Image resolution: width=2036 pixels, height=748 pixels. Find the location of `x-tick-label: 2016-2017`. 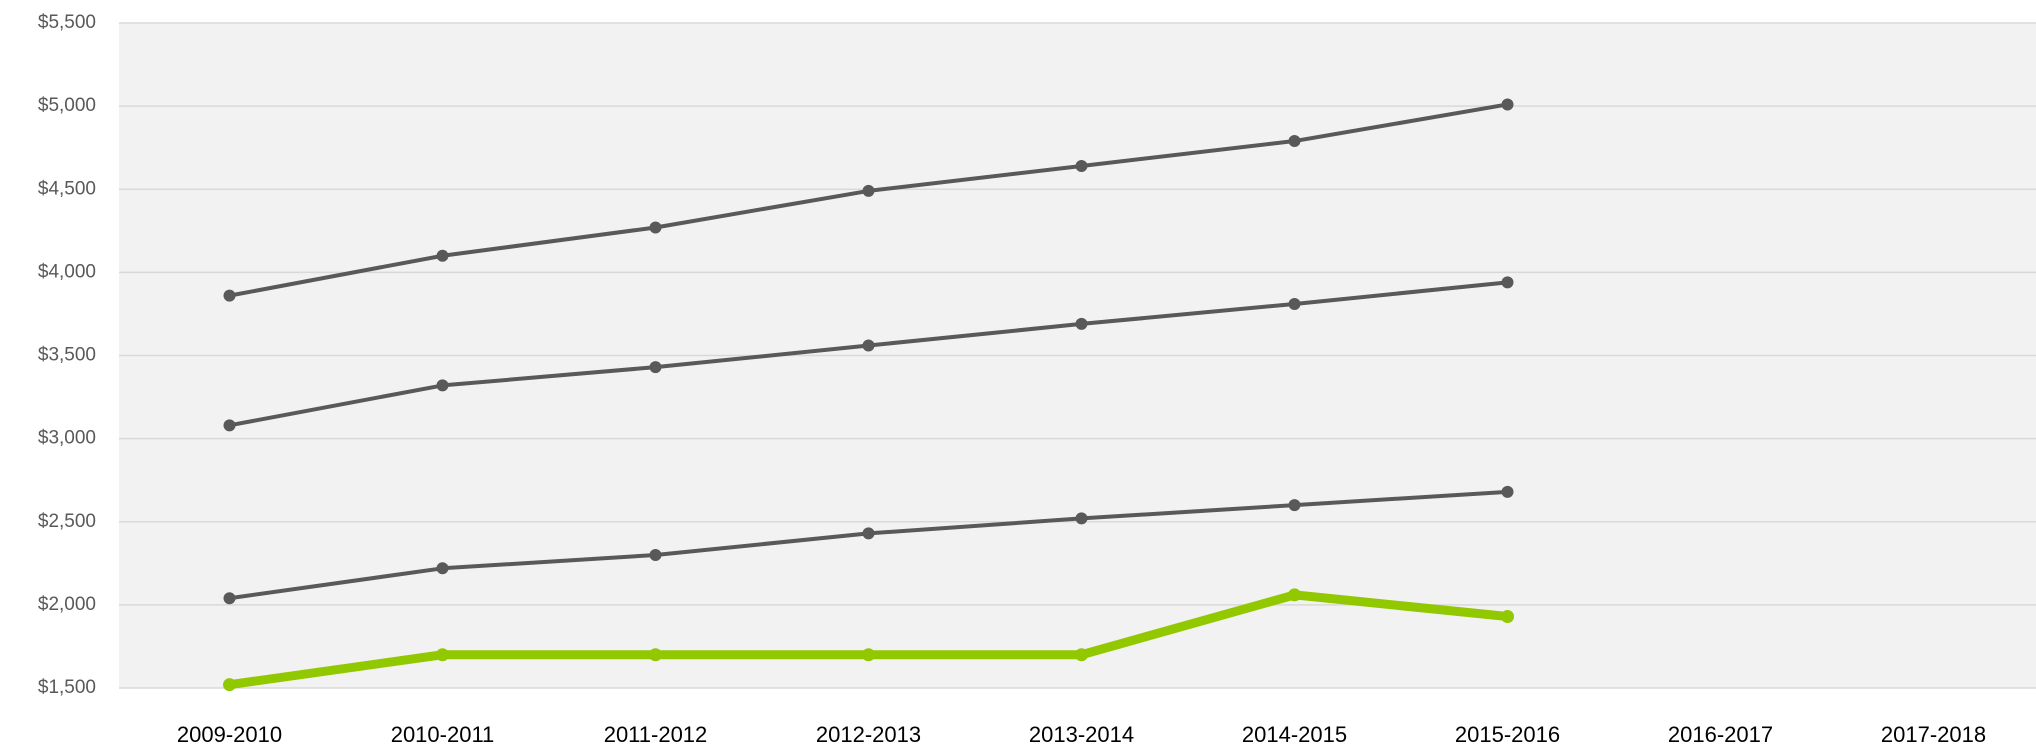

x-tick-label: 2016-2017 is located at coordinates (1720, 734).